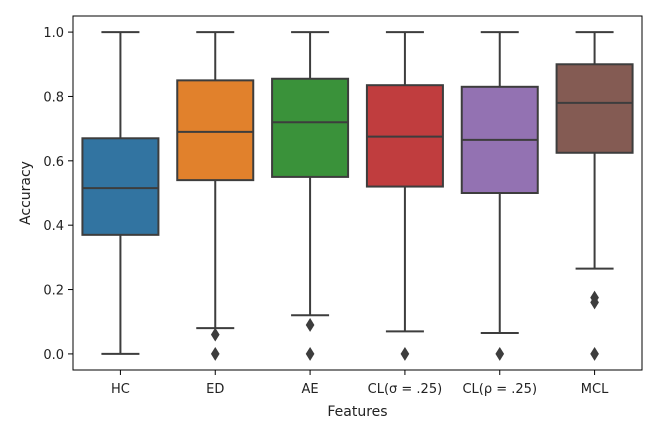  What do you see at coordinates (53, 355) in the screenshot?
I see `y-tick-label: 0.0` at bounding box center [53, 355].